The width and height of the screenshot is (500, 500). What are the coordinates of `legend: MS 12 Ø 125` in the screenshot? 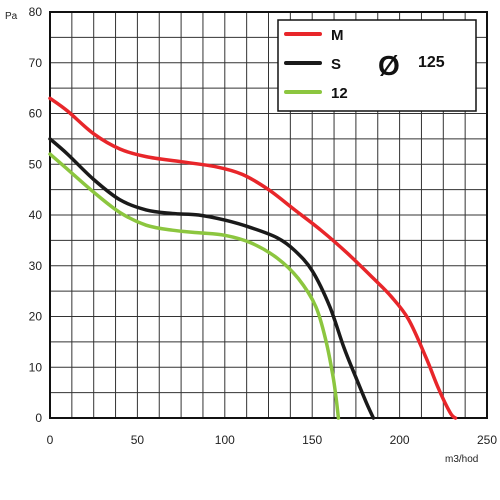 It's located at (377, 65).